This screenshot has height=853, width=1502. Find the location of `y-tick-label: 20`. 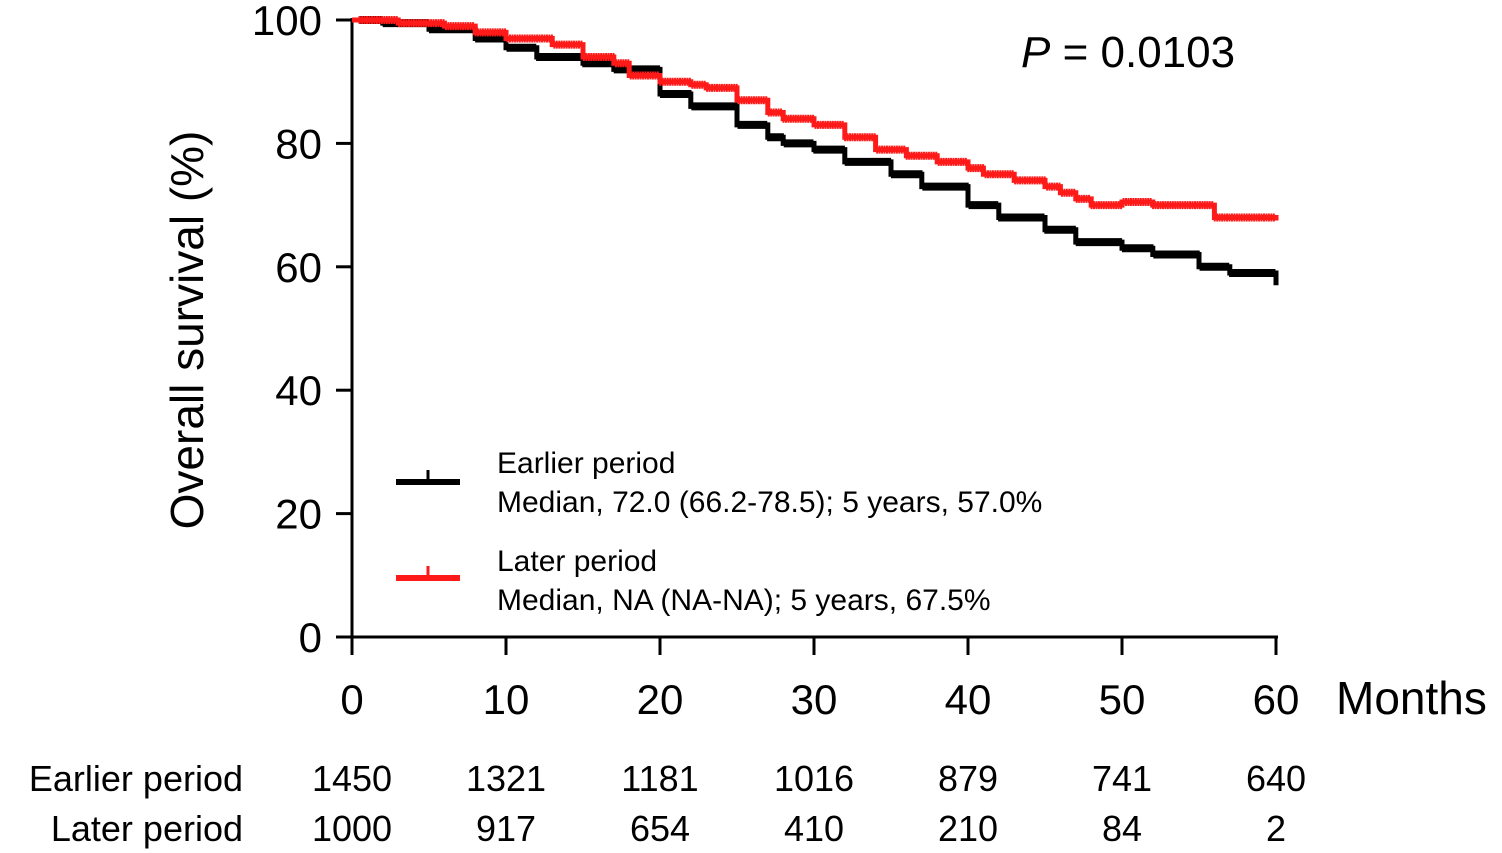

y-tick-label: 20 is located at coordinates (298, 514).